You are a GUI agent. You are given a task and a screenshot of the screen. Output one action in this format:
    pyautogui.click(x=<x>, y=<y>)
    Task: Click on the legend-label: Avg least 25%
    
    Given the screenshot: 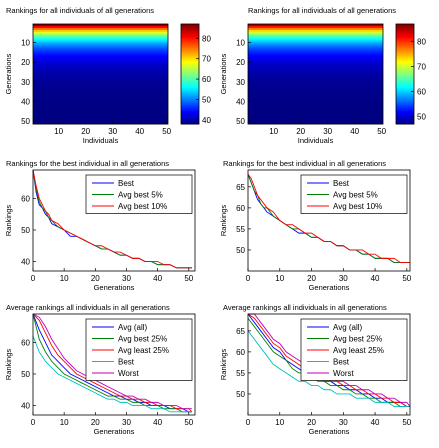 What is the action you would take?
    pyautogui.click(x=358, y=350)
    